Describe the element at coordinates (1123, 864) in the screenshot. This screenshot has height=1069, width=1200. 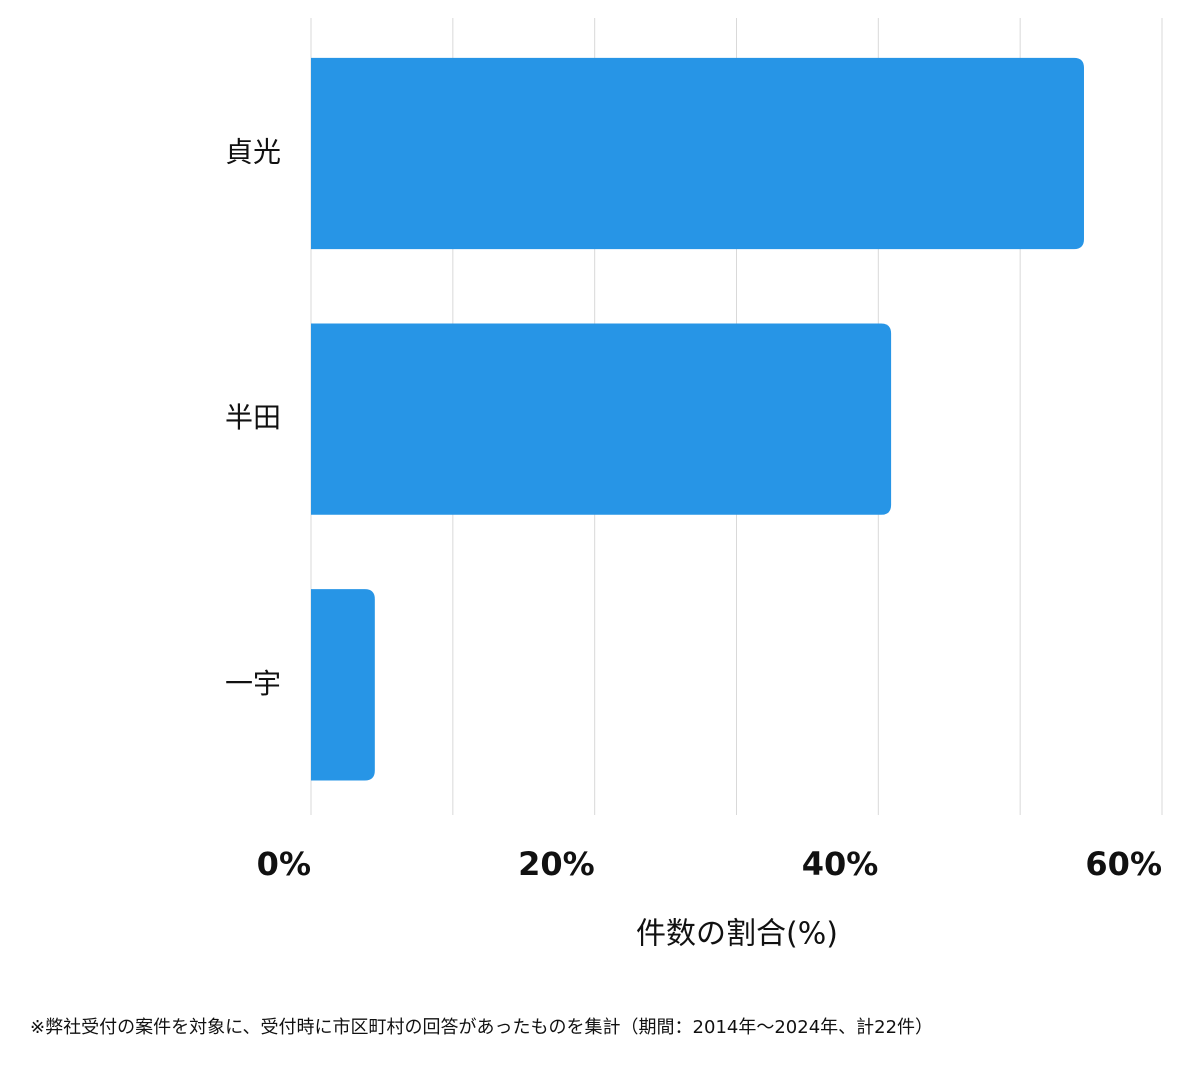
I see `x-tick-label: 60%` at that location.